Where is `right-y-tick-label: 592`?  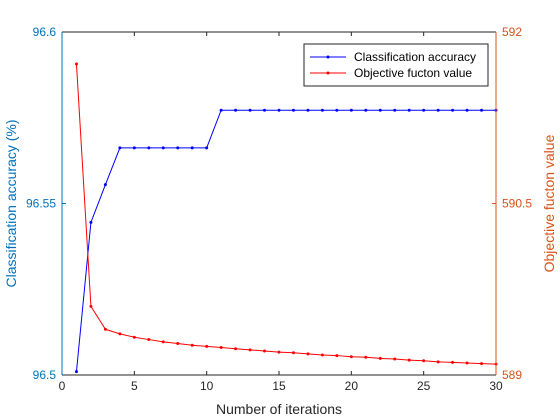
right-y-tick-label: 592 is located at coordinates (512, 32).